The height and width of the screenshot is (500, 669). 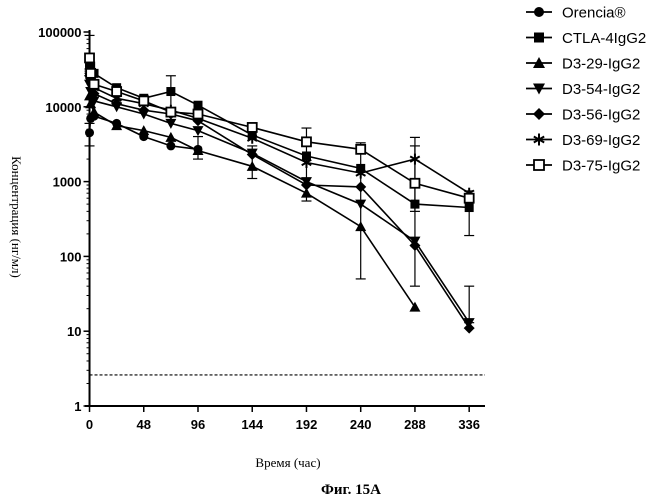 I want to click on legend-item: Orencia®, so click(x=576, y=13).